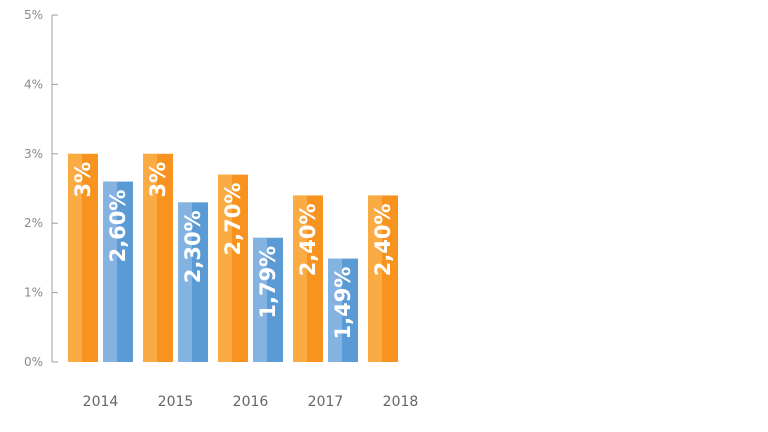 Image resolution: width=768 pixels, height=432 pixels. Describe the element at coordinates (33, 223) in the screenshot. I see `y-tick-label: 2%` at that location.